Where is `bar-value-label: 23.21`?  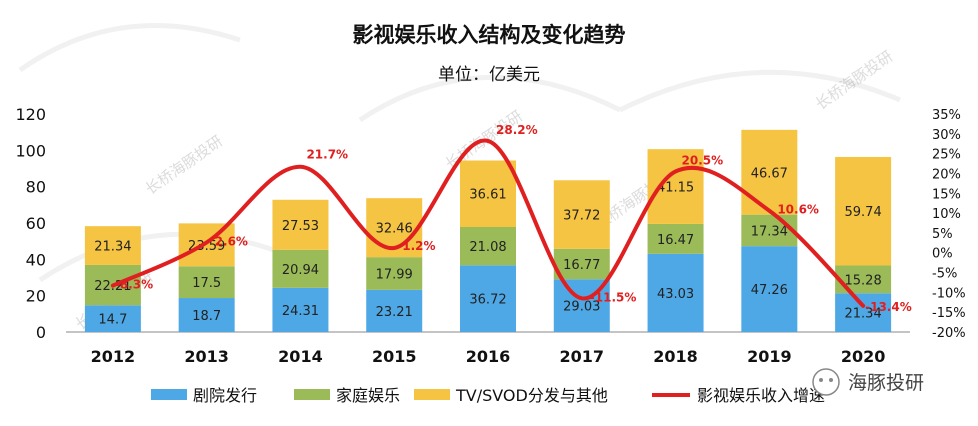
bar-value-label: 23.21 is located at coordinates (394, 312).